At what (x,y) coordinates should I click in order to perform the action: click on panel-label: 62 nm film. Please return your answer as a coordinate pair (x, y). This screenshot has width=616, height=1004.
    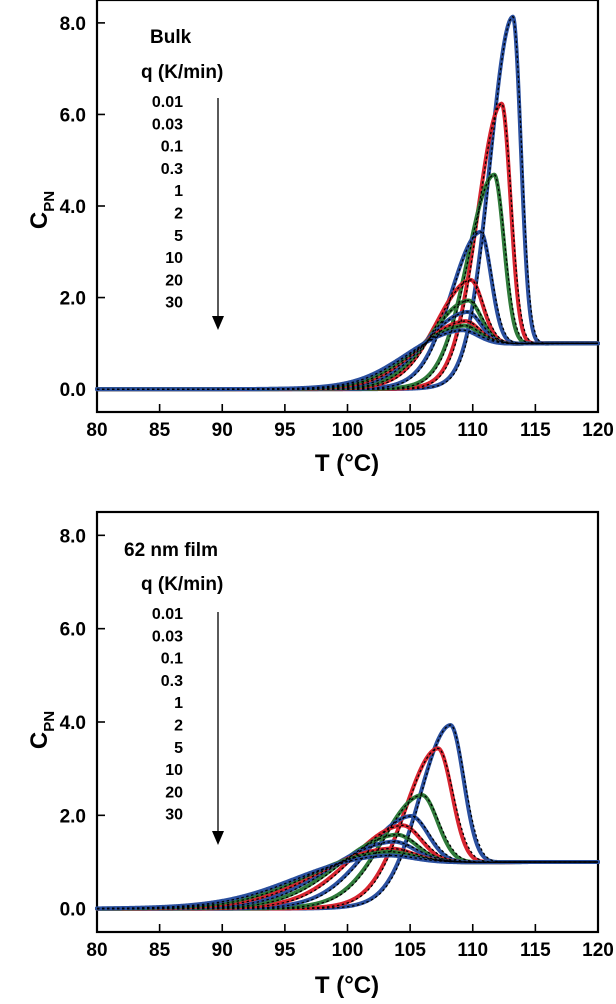
    Looking at the image, I should click on (171, 550).